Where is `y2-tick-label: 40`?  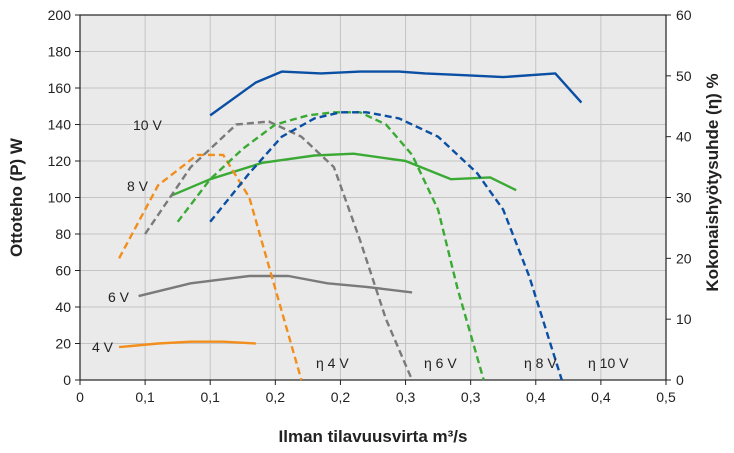
y2-tick-label: 40 is located at coordinates (684, 137).